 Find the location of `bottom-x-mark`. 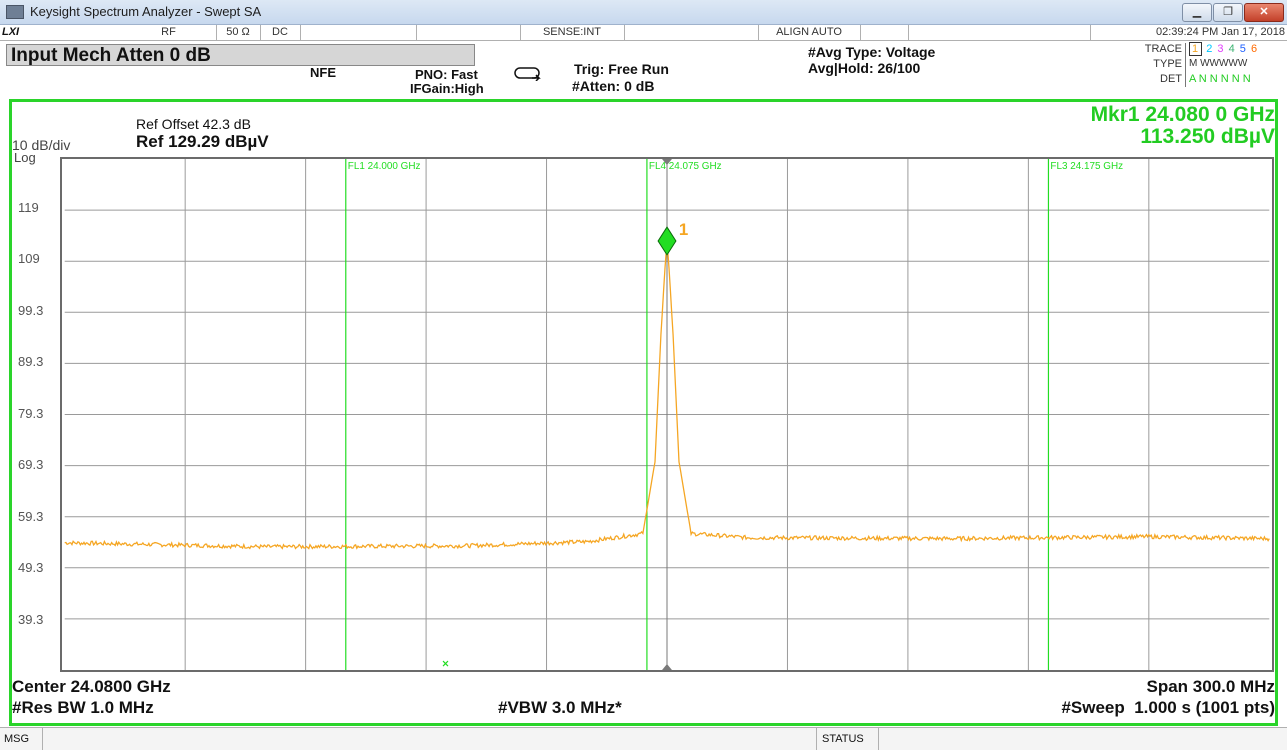

bottom-x-mark is located at coordinates (445, 663).